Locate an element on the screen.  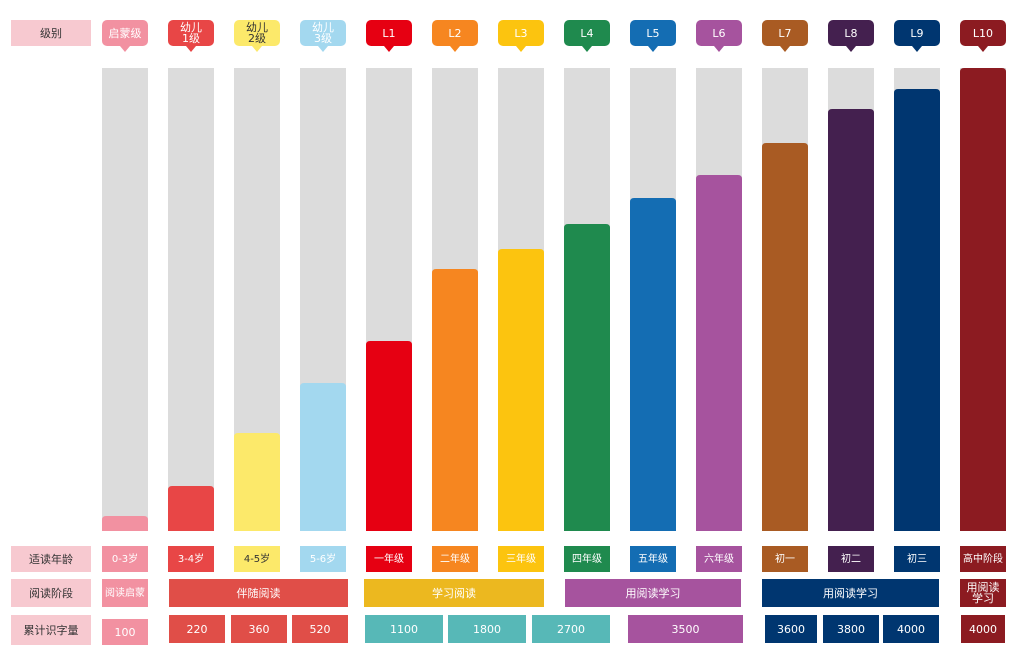
word-count-cell-0: 100 is located at coordinates (125, 632).